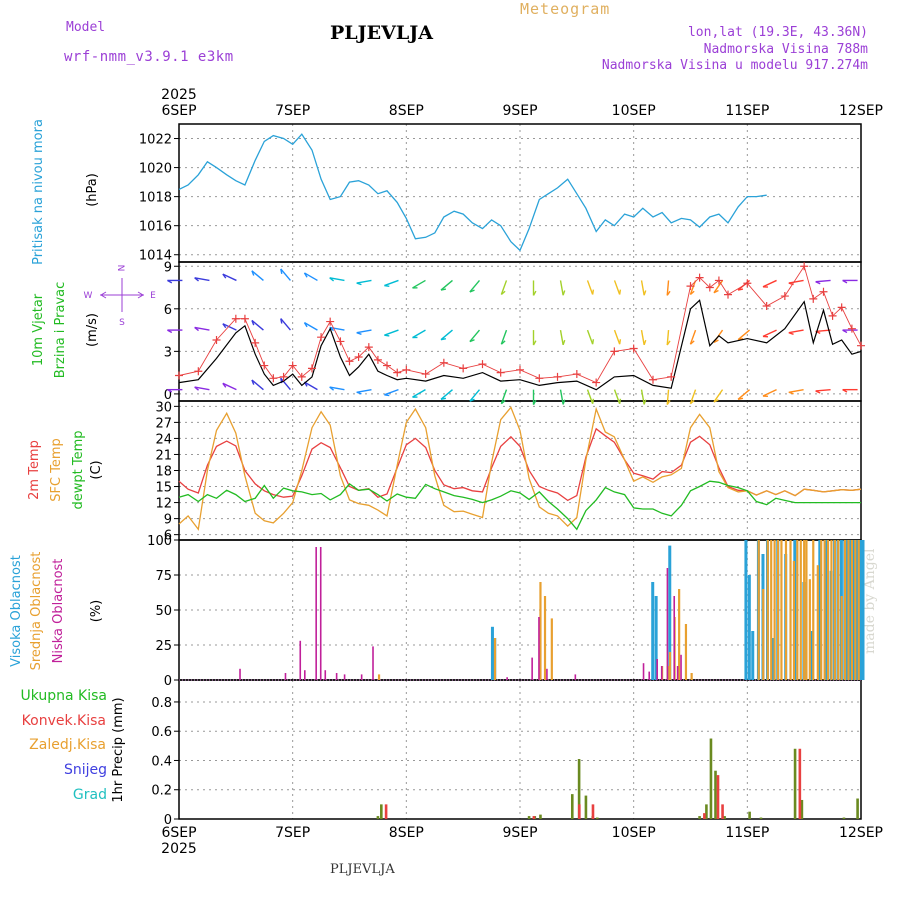  Describe the element at coordinates (861, 833) in the screenshot. I see `bottom-date-label: 12SEP` at that location.